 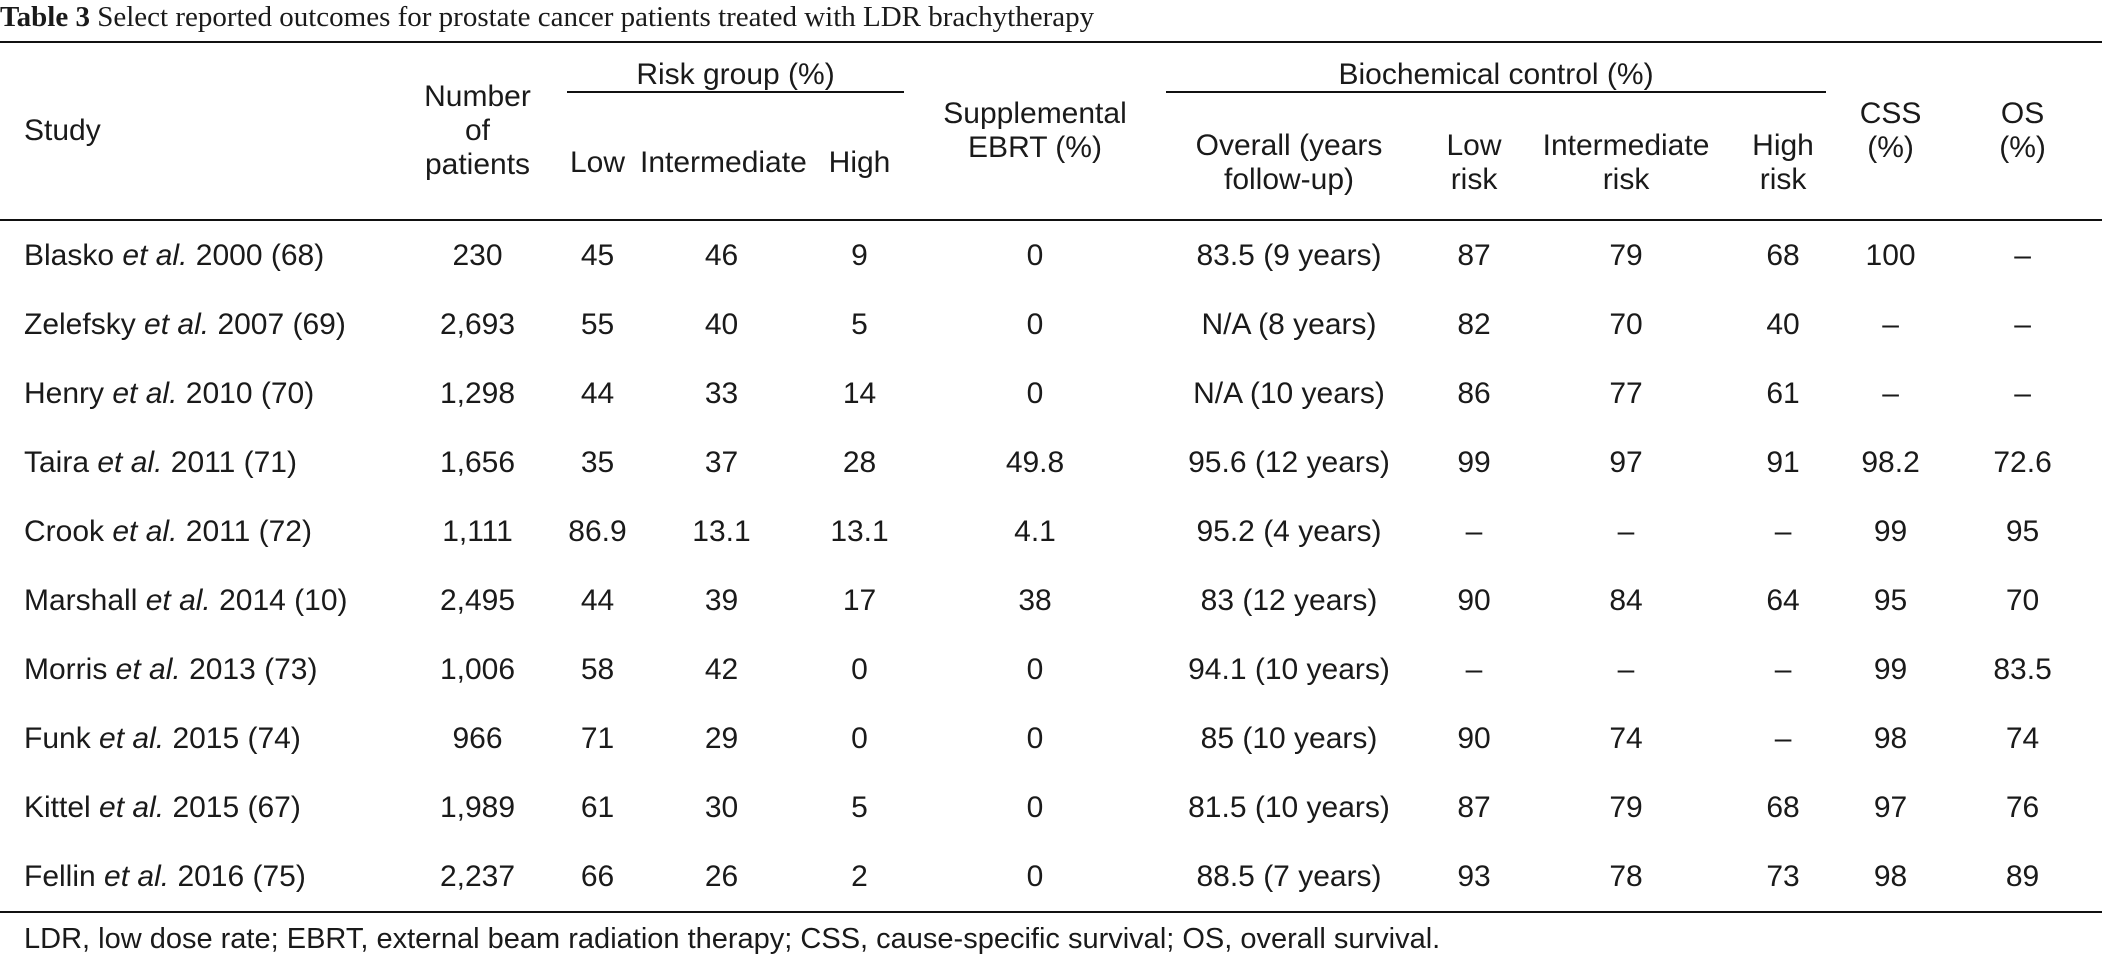 What do you see at coordinates (597, 462) in the screenshot?
I see `risk-low-cell: 35` at bounding box center [597, 462].